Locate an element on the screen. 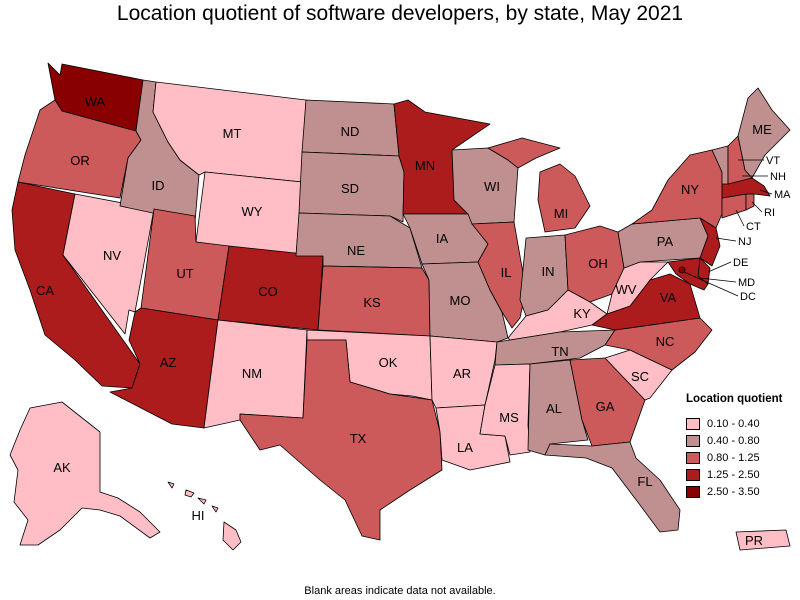 Image resolution: width=800 pixels, height=600 pixels. legend-label: 2.50 - 3.50 is located at coordinates (733, 491).